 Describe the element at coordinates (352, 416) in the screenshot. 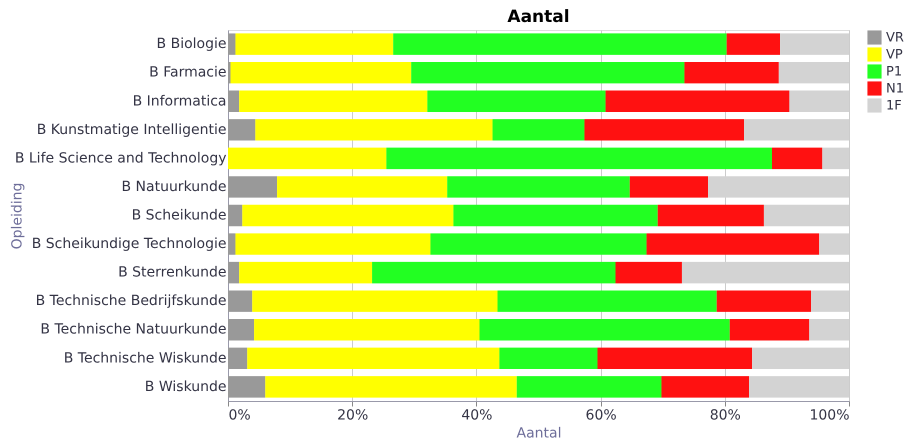

I see `x-tick-label: 20%` at that location.